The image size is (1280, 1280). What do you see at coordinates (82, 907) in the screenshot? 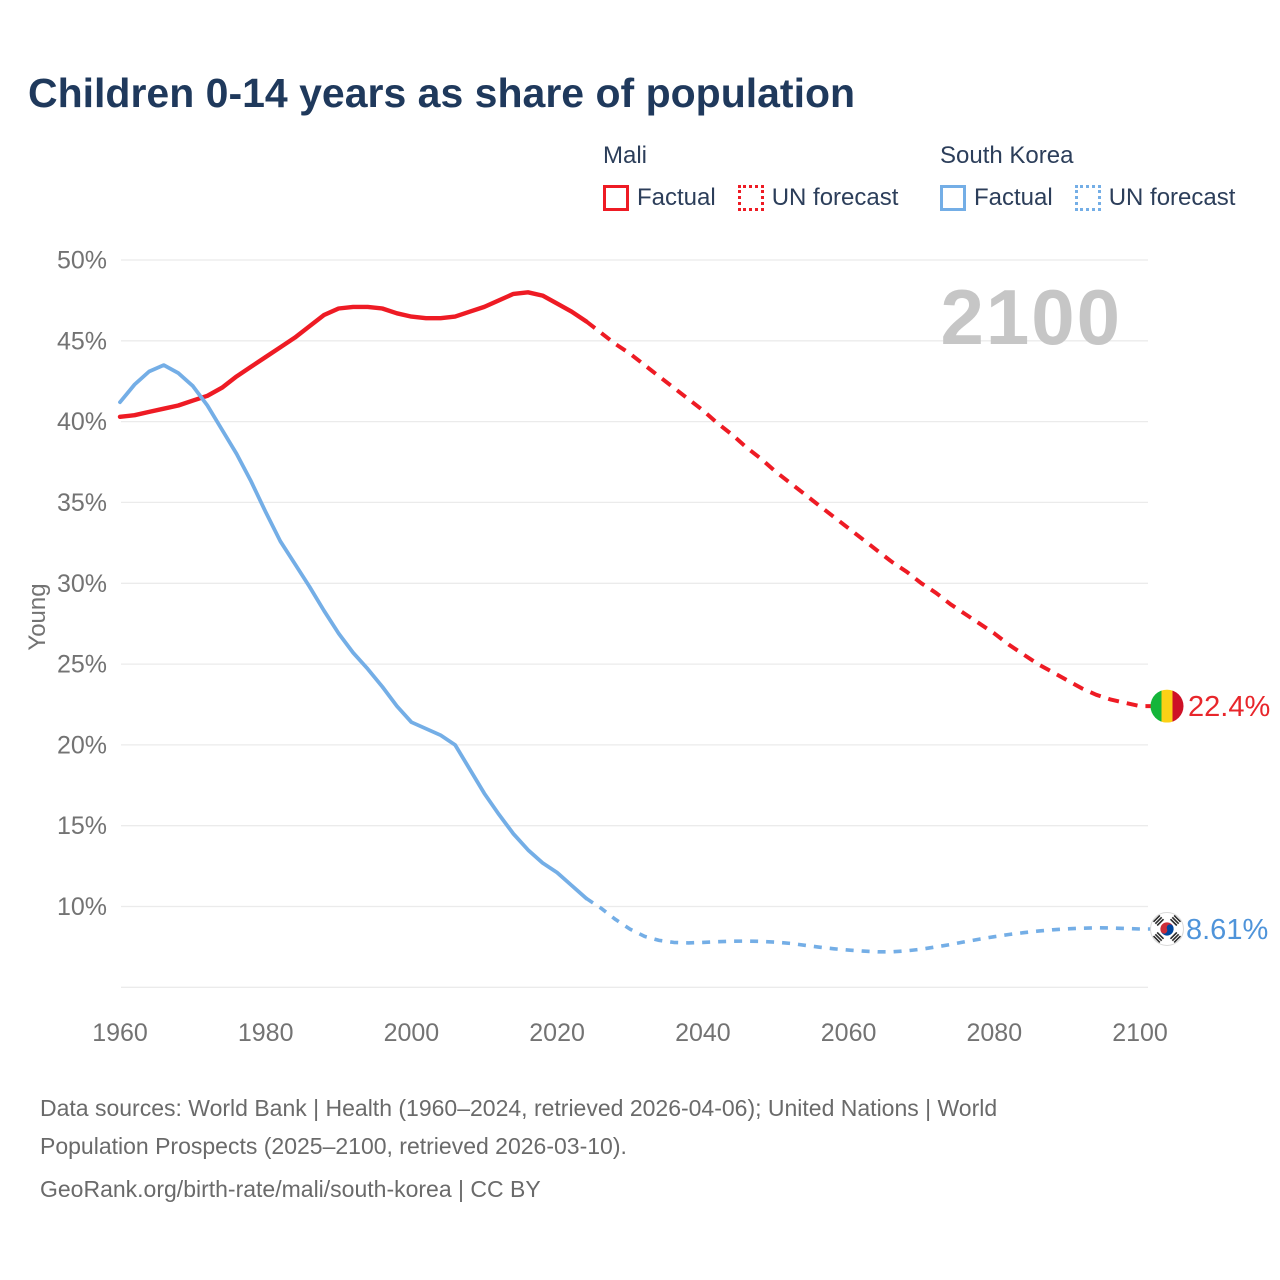
I see `y-tick-label: 10%` at bounding box center [82, 907].